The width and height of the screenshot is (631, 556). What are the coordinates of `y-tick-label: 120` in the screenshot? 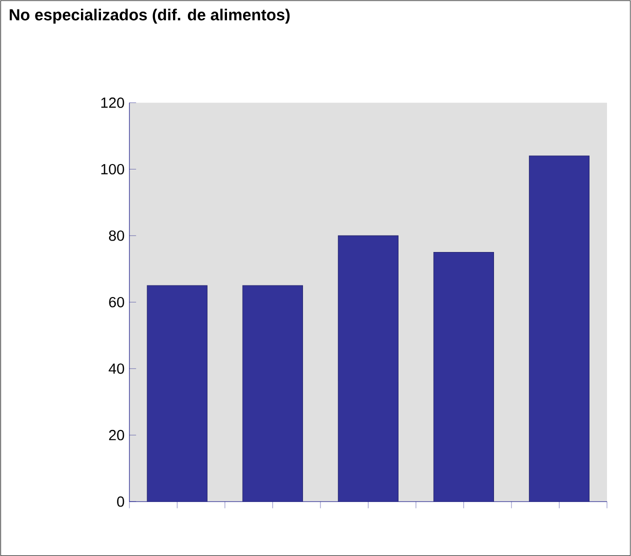 It's located at (112, 102).